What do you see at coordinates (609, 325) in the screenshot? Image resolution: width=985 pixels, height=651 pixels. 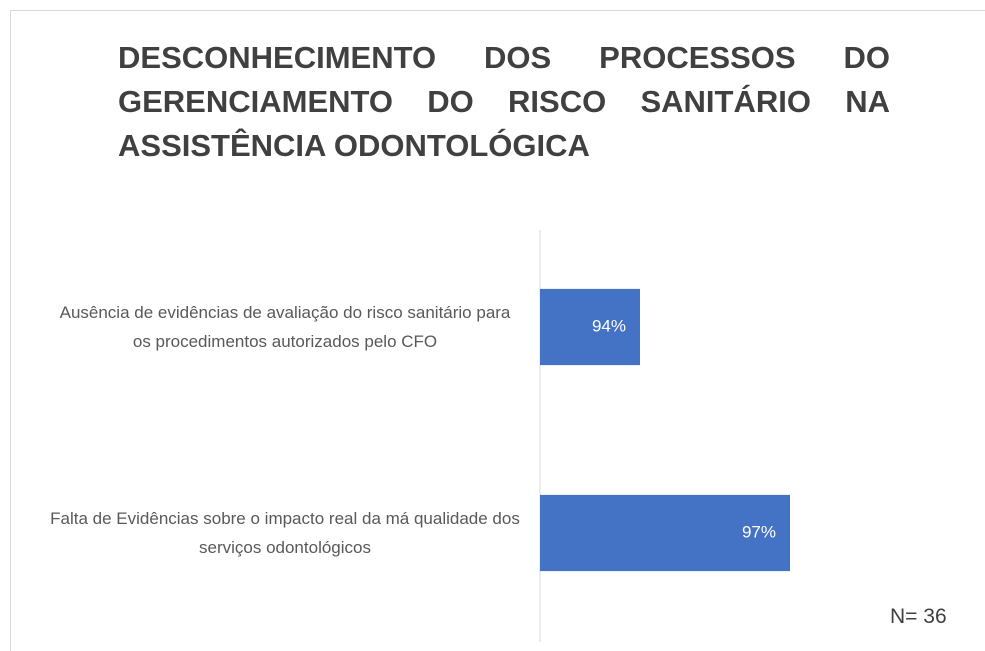 I see `data-label: 94%` at bounding box center [609, 325].